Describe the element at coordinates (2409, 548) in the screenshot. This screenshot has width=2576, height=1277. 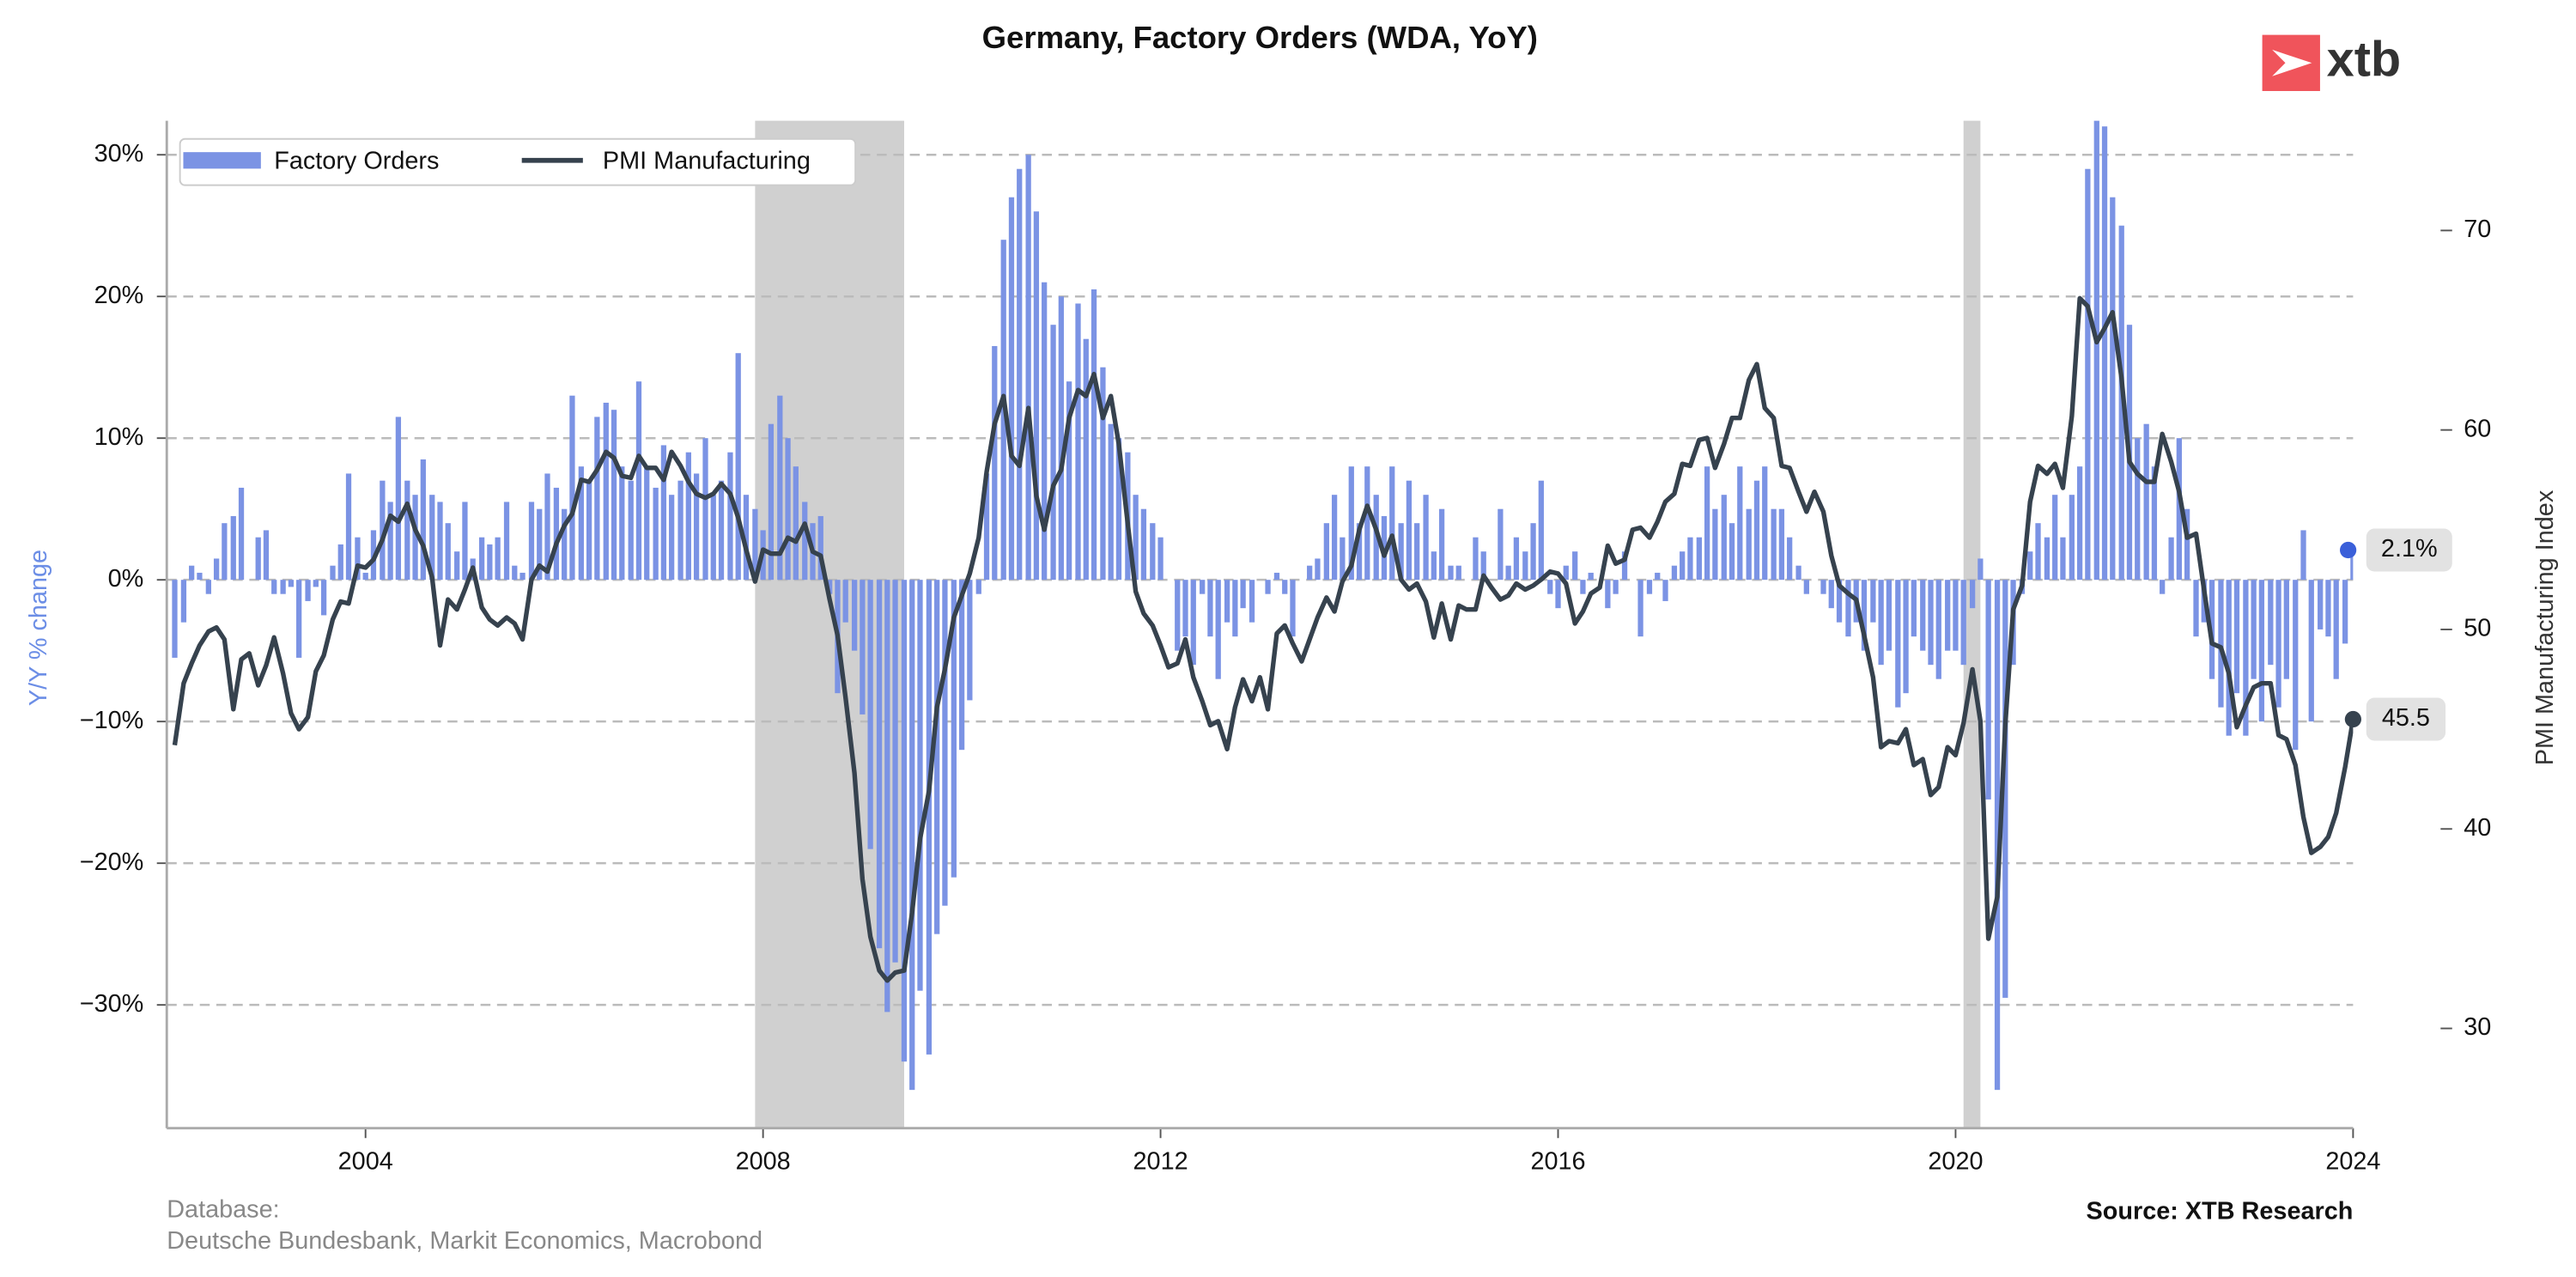
I see `end-label: 2.1%` at that location.